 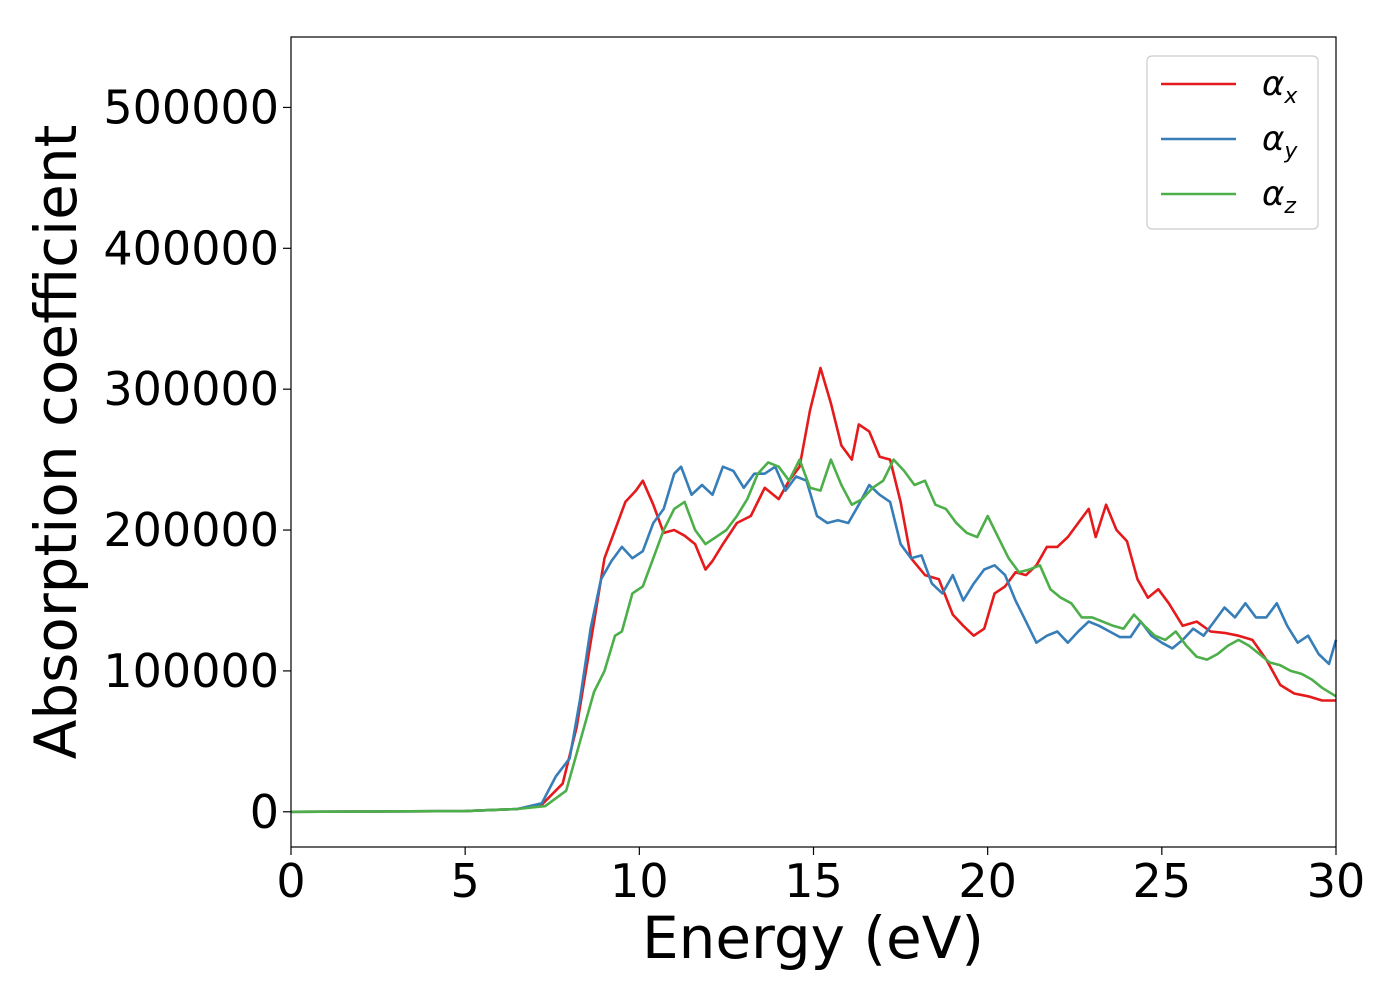 What do you see at coordinates (197, 459) in the screenshot?
I see `y-axis-ticks: 0 100000 200000 300000 400000 500000` at bounding box center [197, 459].